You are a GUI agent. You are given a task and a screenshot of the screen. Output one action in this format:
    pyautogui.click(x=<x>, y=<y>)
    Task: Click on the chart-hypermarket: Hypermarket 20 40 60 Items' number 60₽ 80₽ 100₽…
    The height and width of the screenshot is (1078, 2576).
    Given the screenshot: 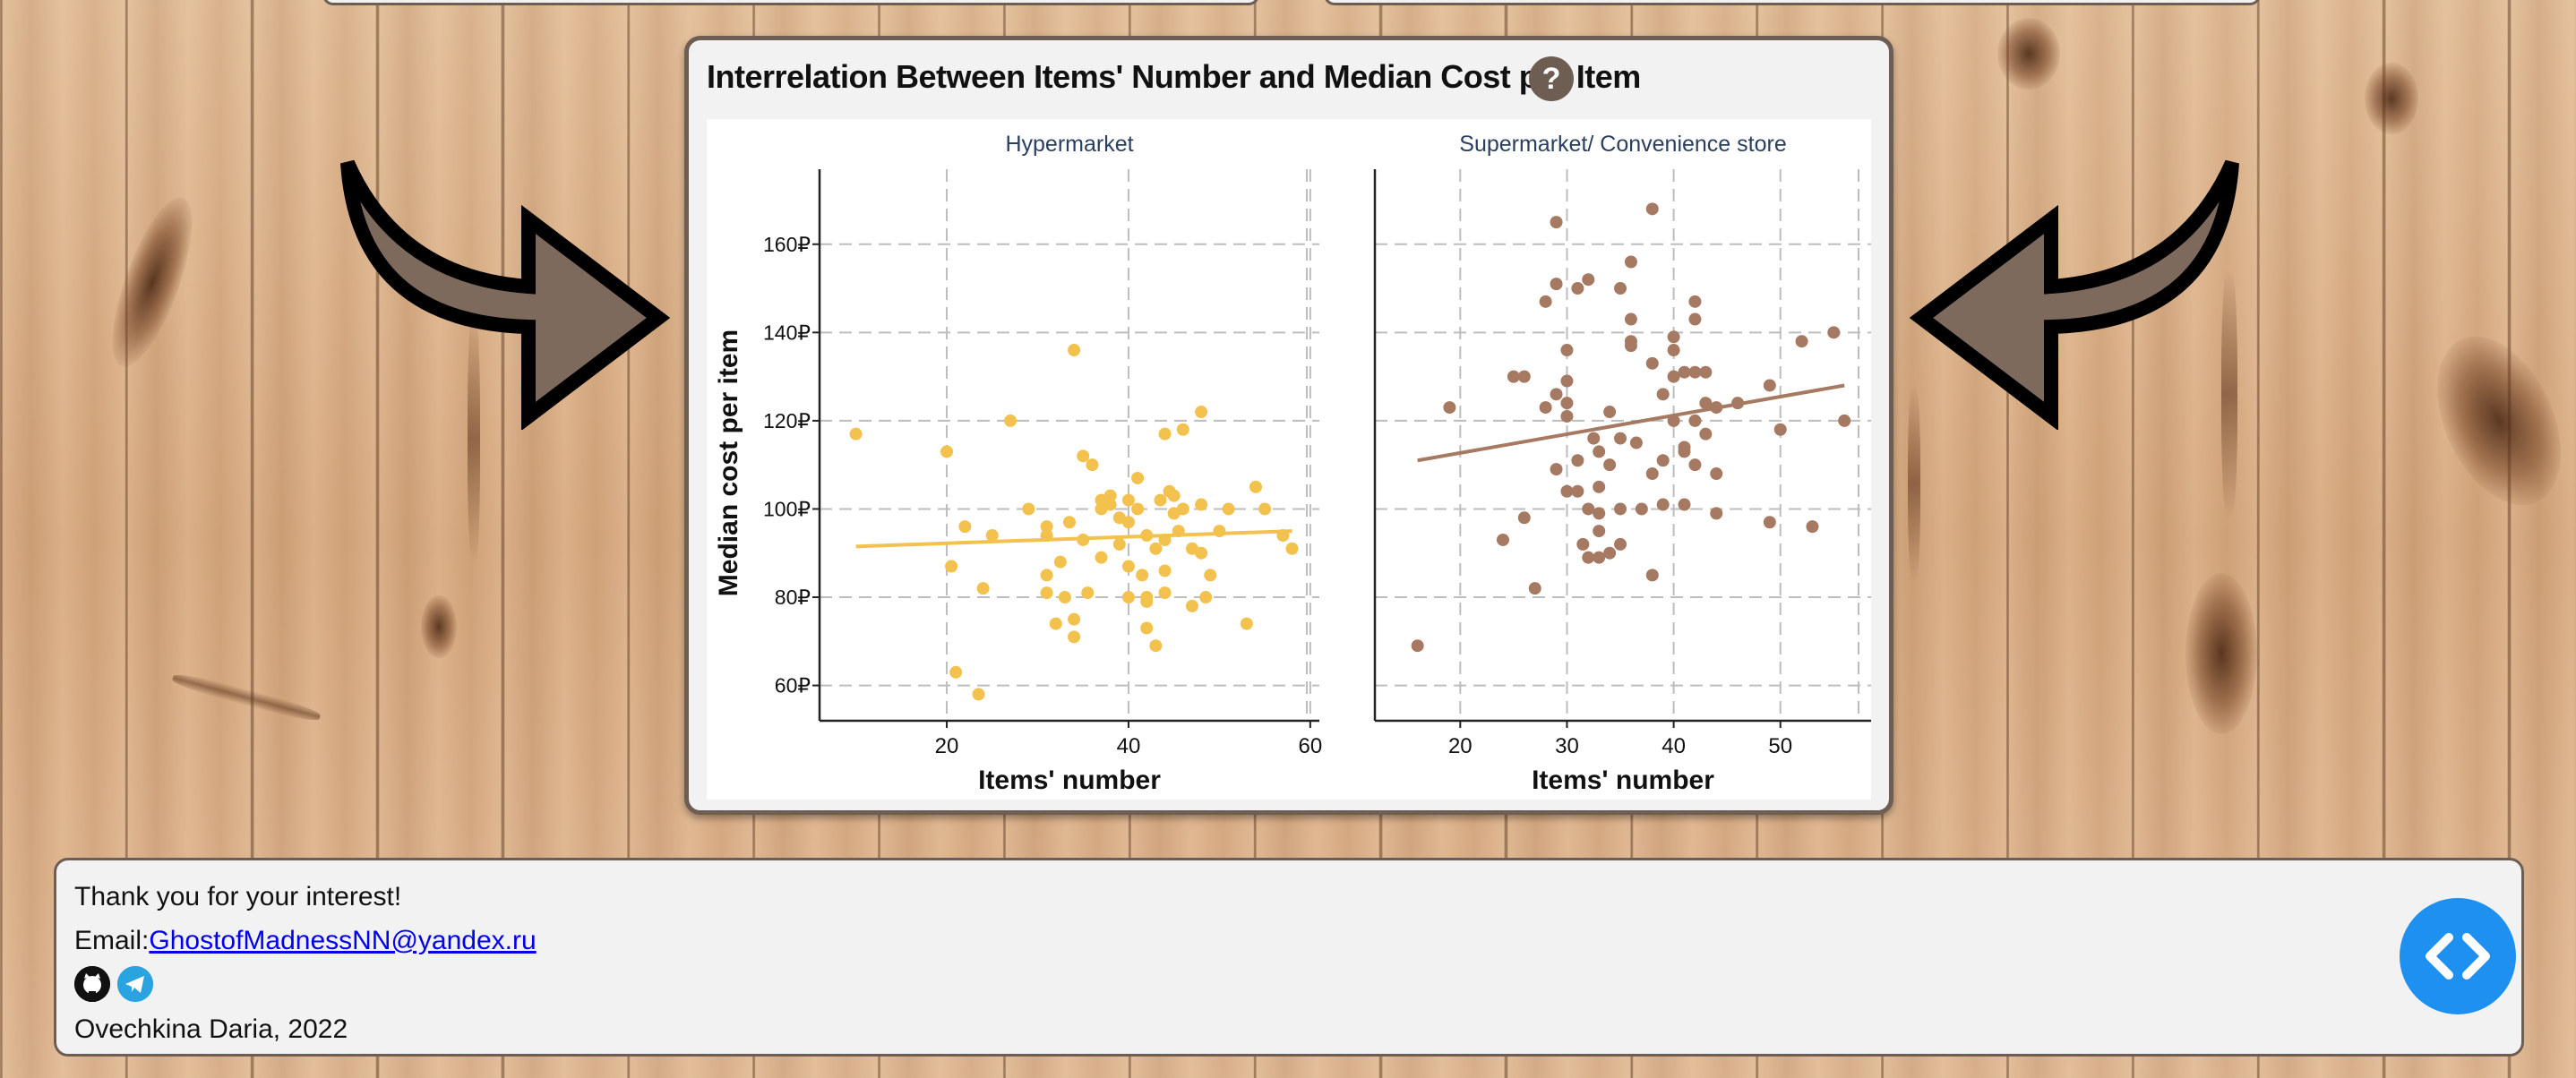 What is the action you would take?
    pyautogui.click(x=1018, y=463)
    